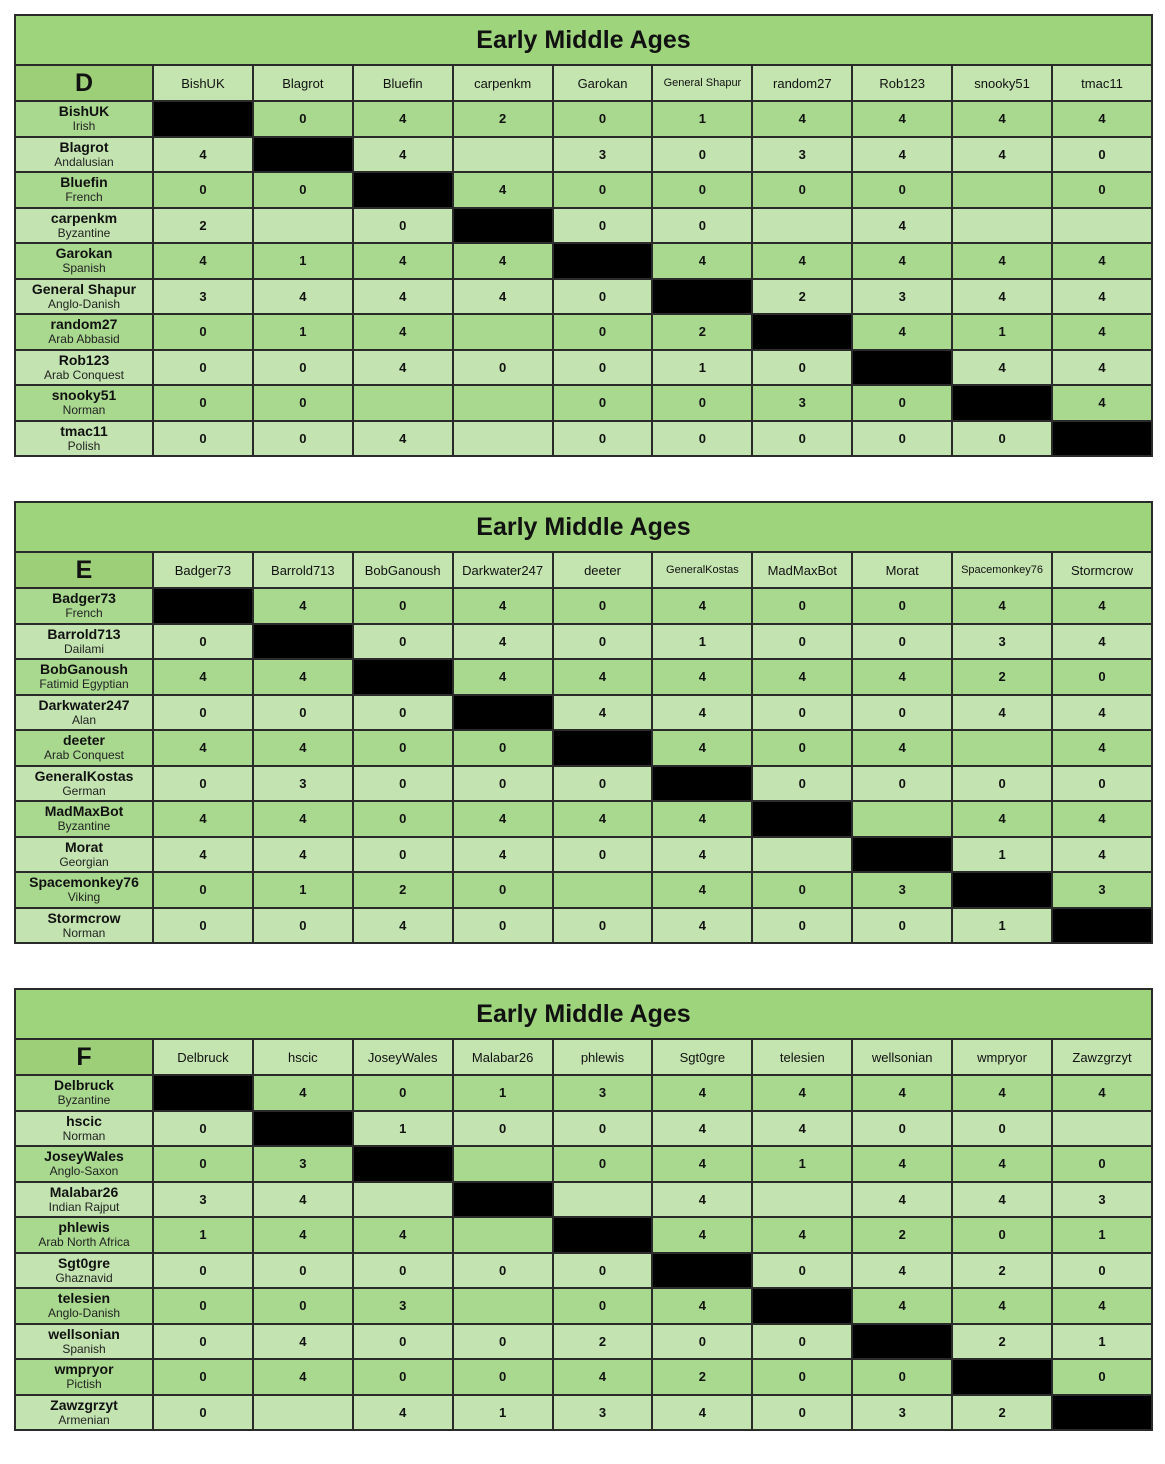 Image resolution: width=1165 pixels, height=1464 pixels. What do you see at coordinates (84, 324) in the screenshot?
I see `player-name: random27` at bounding box center [84, 324].